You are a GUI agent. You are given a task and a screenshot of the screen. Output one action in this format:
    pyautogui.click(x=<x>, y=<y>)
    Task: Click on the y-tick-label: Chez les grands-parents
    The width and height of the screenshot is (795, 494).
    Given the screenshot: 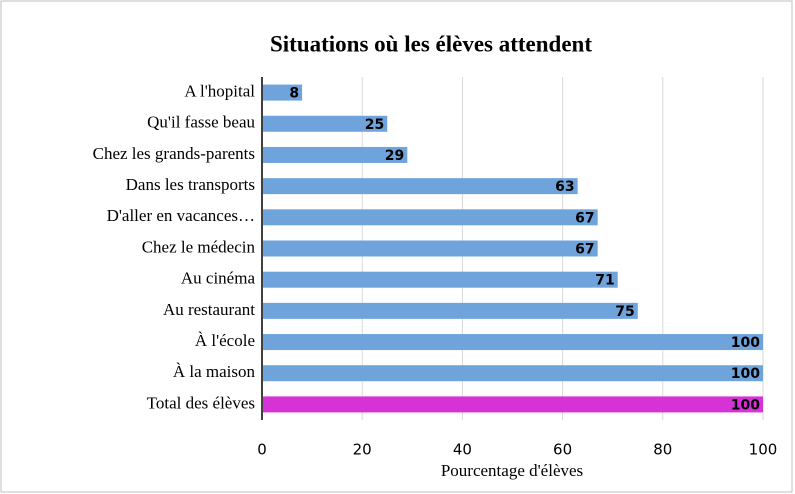 What is the action you would take?
    pyautogui.click(x=174, y=153)
    